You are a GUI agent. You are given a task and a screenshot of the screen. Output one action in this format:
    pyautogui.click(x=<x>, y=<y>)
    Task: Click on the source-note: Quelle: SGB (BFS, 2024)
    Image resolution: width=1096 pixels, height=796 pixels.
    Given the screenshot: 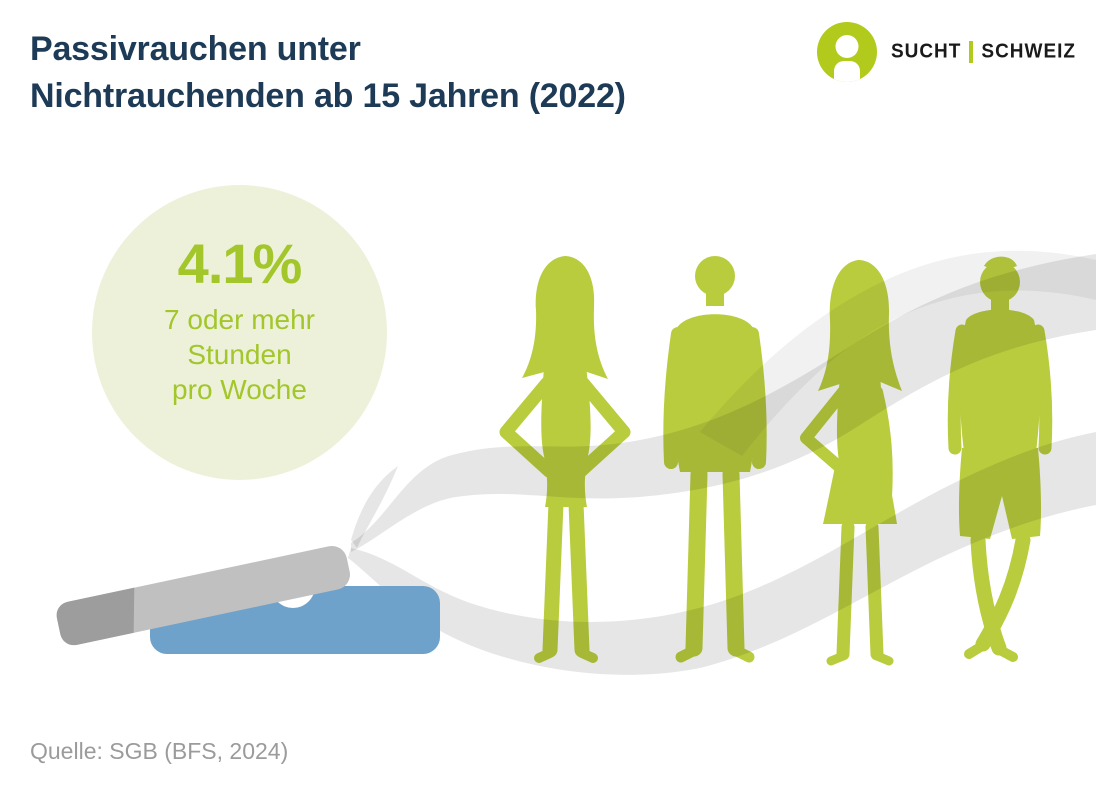 What is the action you would take?
    pyautogui.click(x=159, y=751)
    